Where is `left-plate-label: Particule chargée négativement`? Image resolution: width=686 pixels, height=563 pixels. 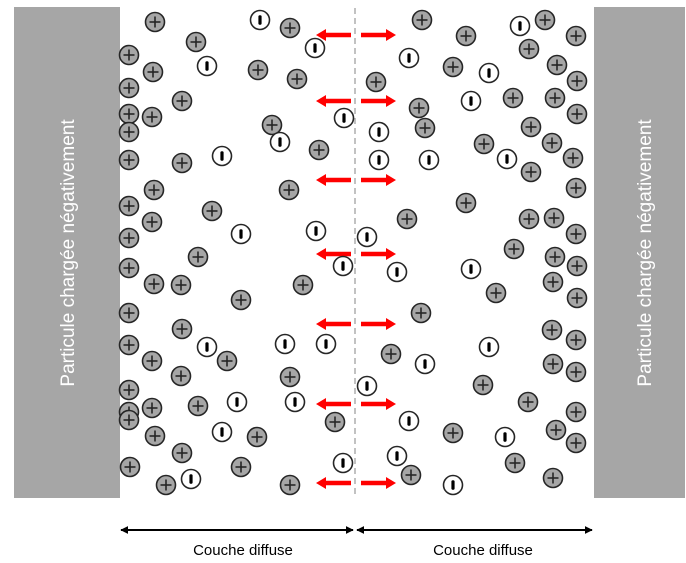 left-plate-label: Particule chargée négativement is located at coordinates (68, 253).